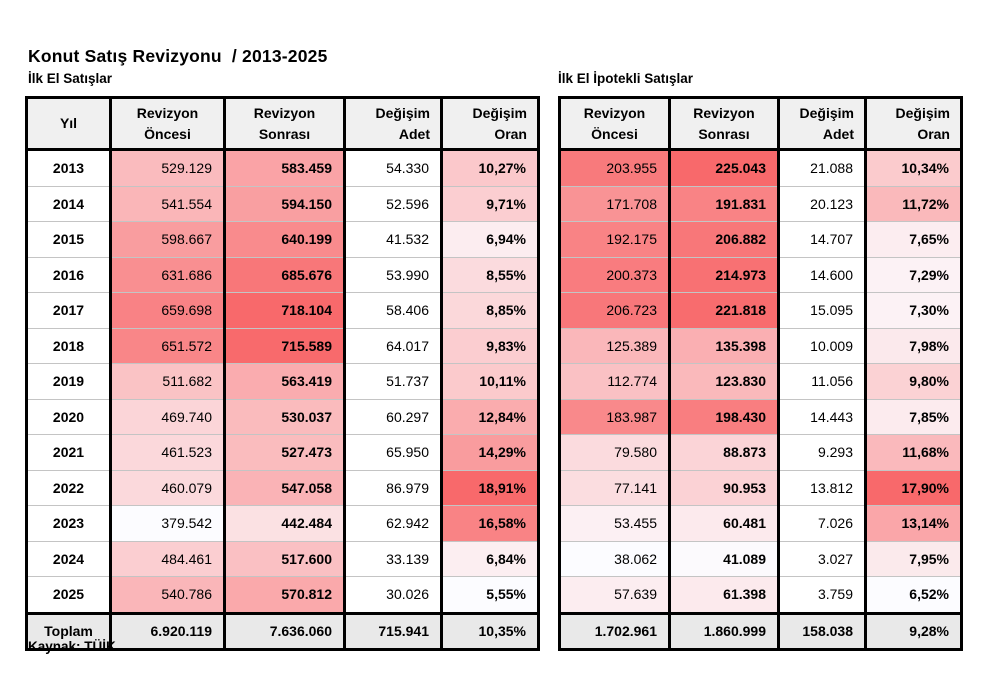 The image size is (983, 679). Describe the element at coordinates (489, 381) in the screenshot. I see `rate-cell: 10,11%` at that location.